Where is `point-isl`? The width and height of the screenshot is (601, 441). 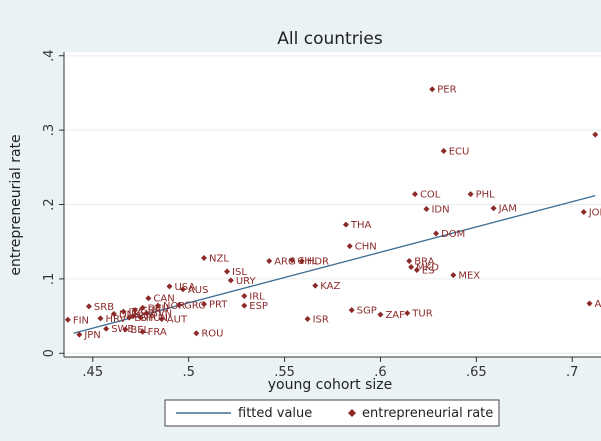 point-isl is located at coordinates (227, 271).